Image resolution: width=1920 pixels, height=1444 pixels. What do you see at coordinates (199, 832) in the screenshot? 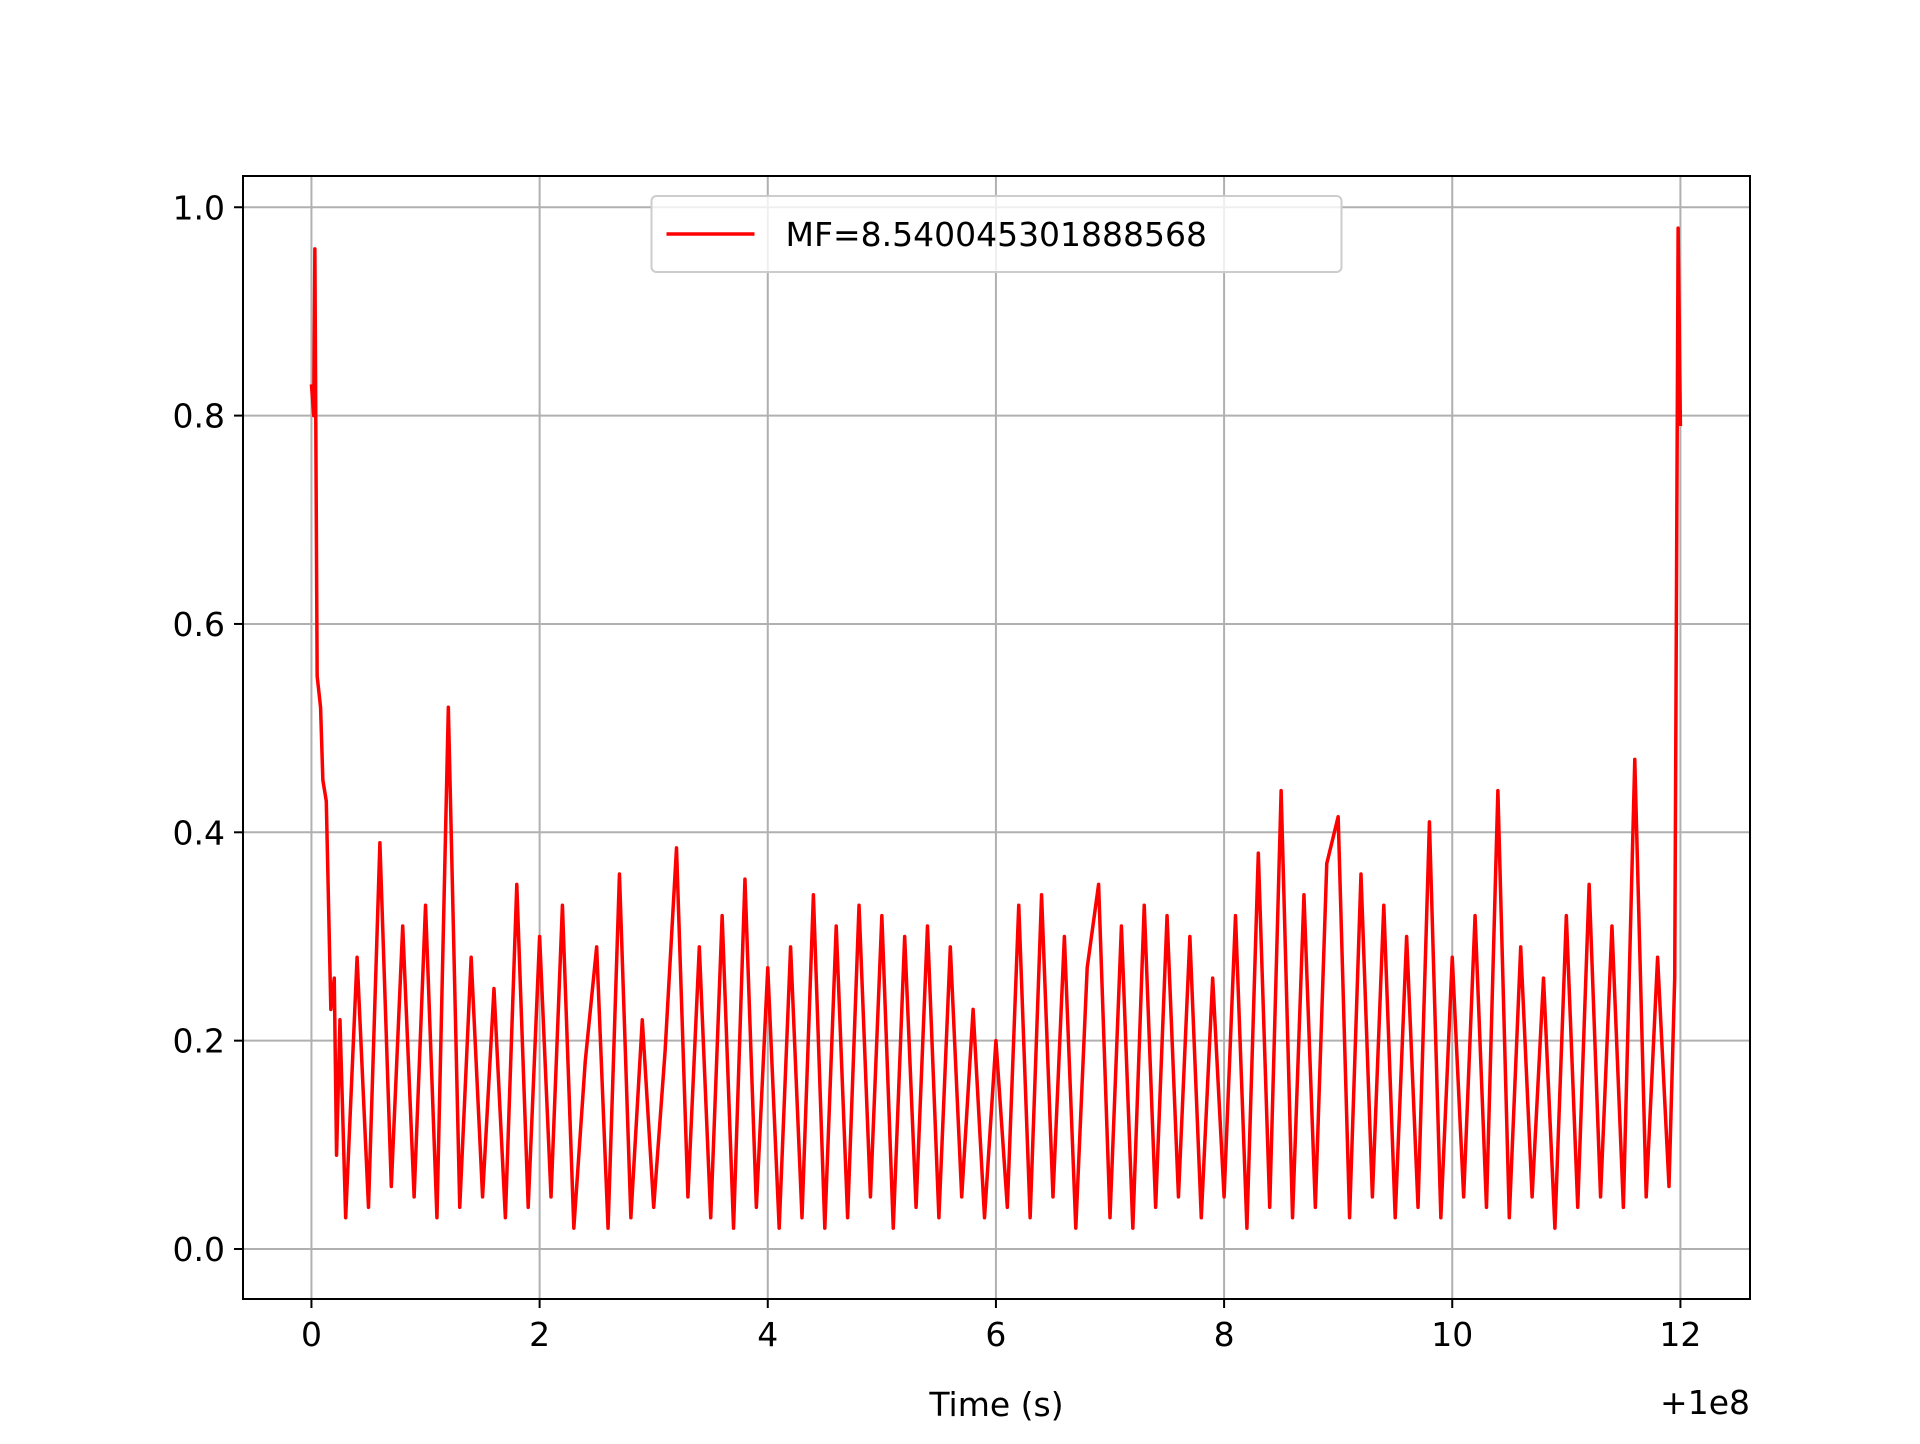
I see `y-tick-label: 0.4` at bounding box center [199, 832].